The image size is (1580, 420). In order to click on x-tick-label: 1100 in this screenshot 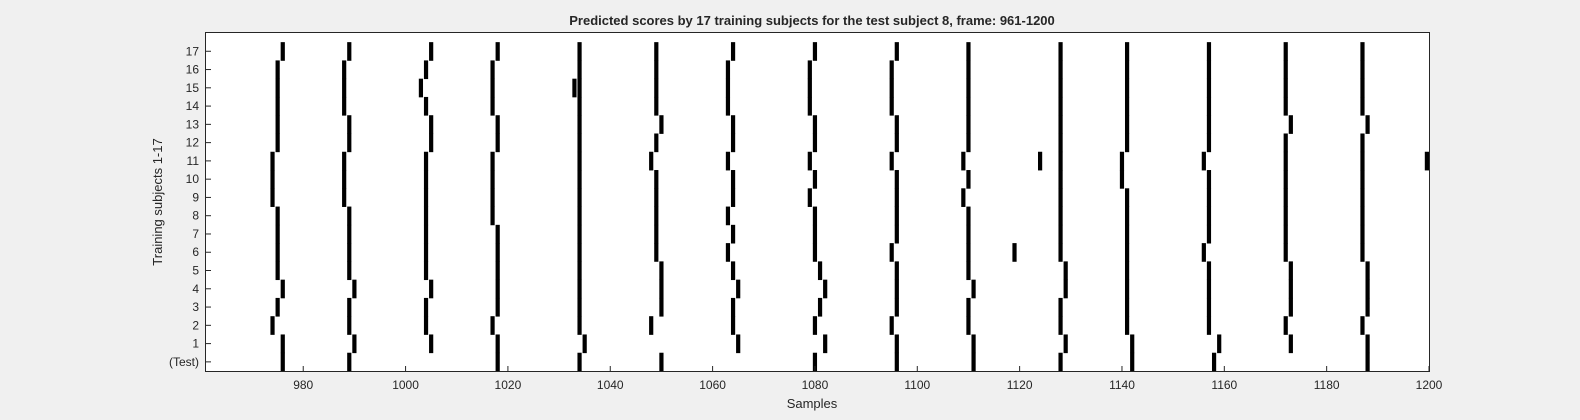, I will do `click(917, 385)`.